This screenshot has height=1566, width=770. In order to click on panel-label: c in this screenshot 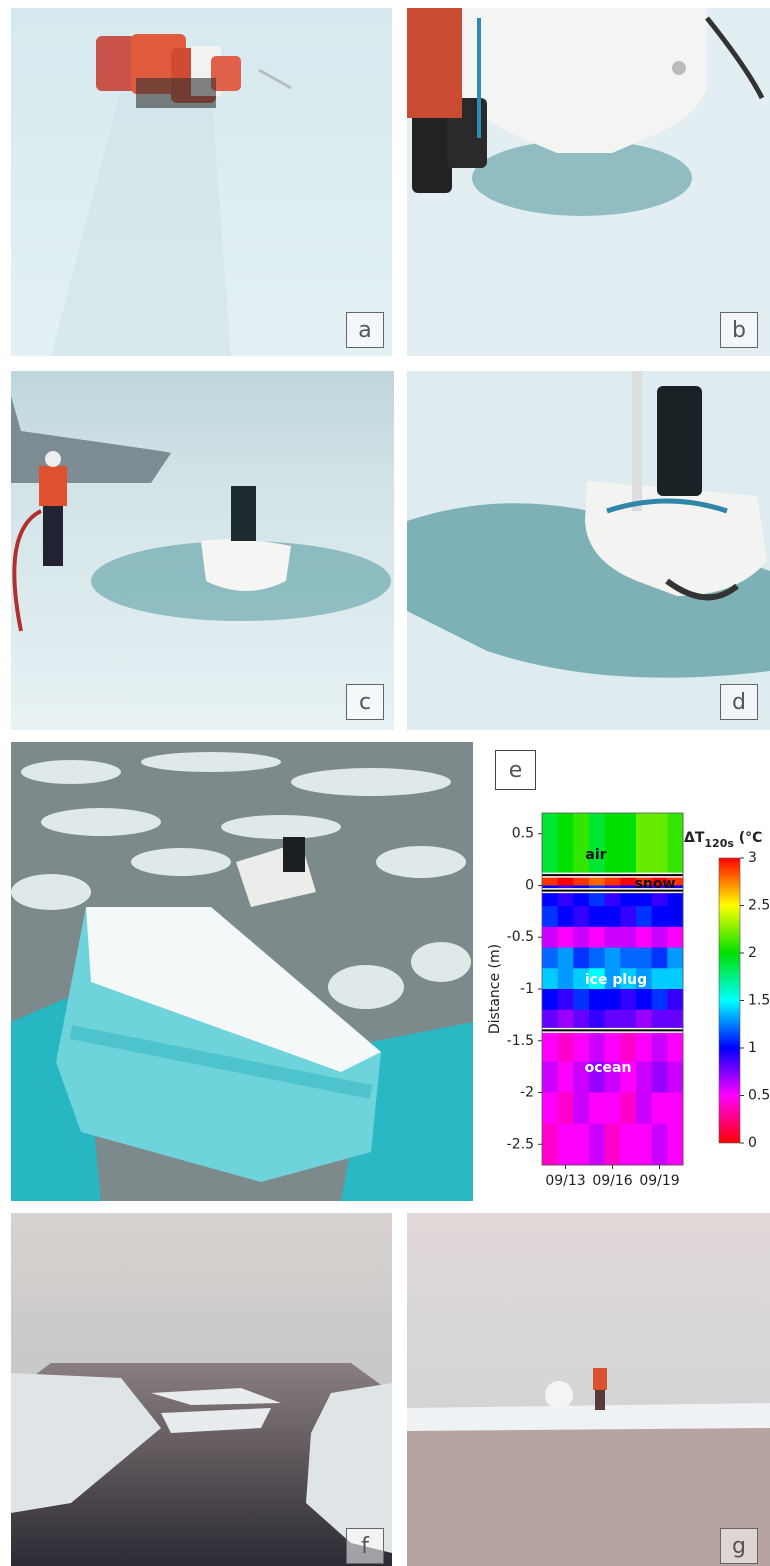, I will do `click(365, 702)`.